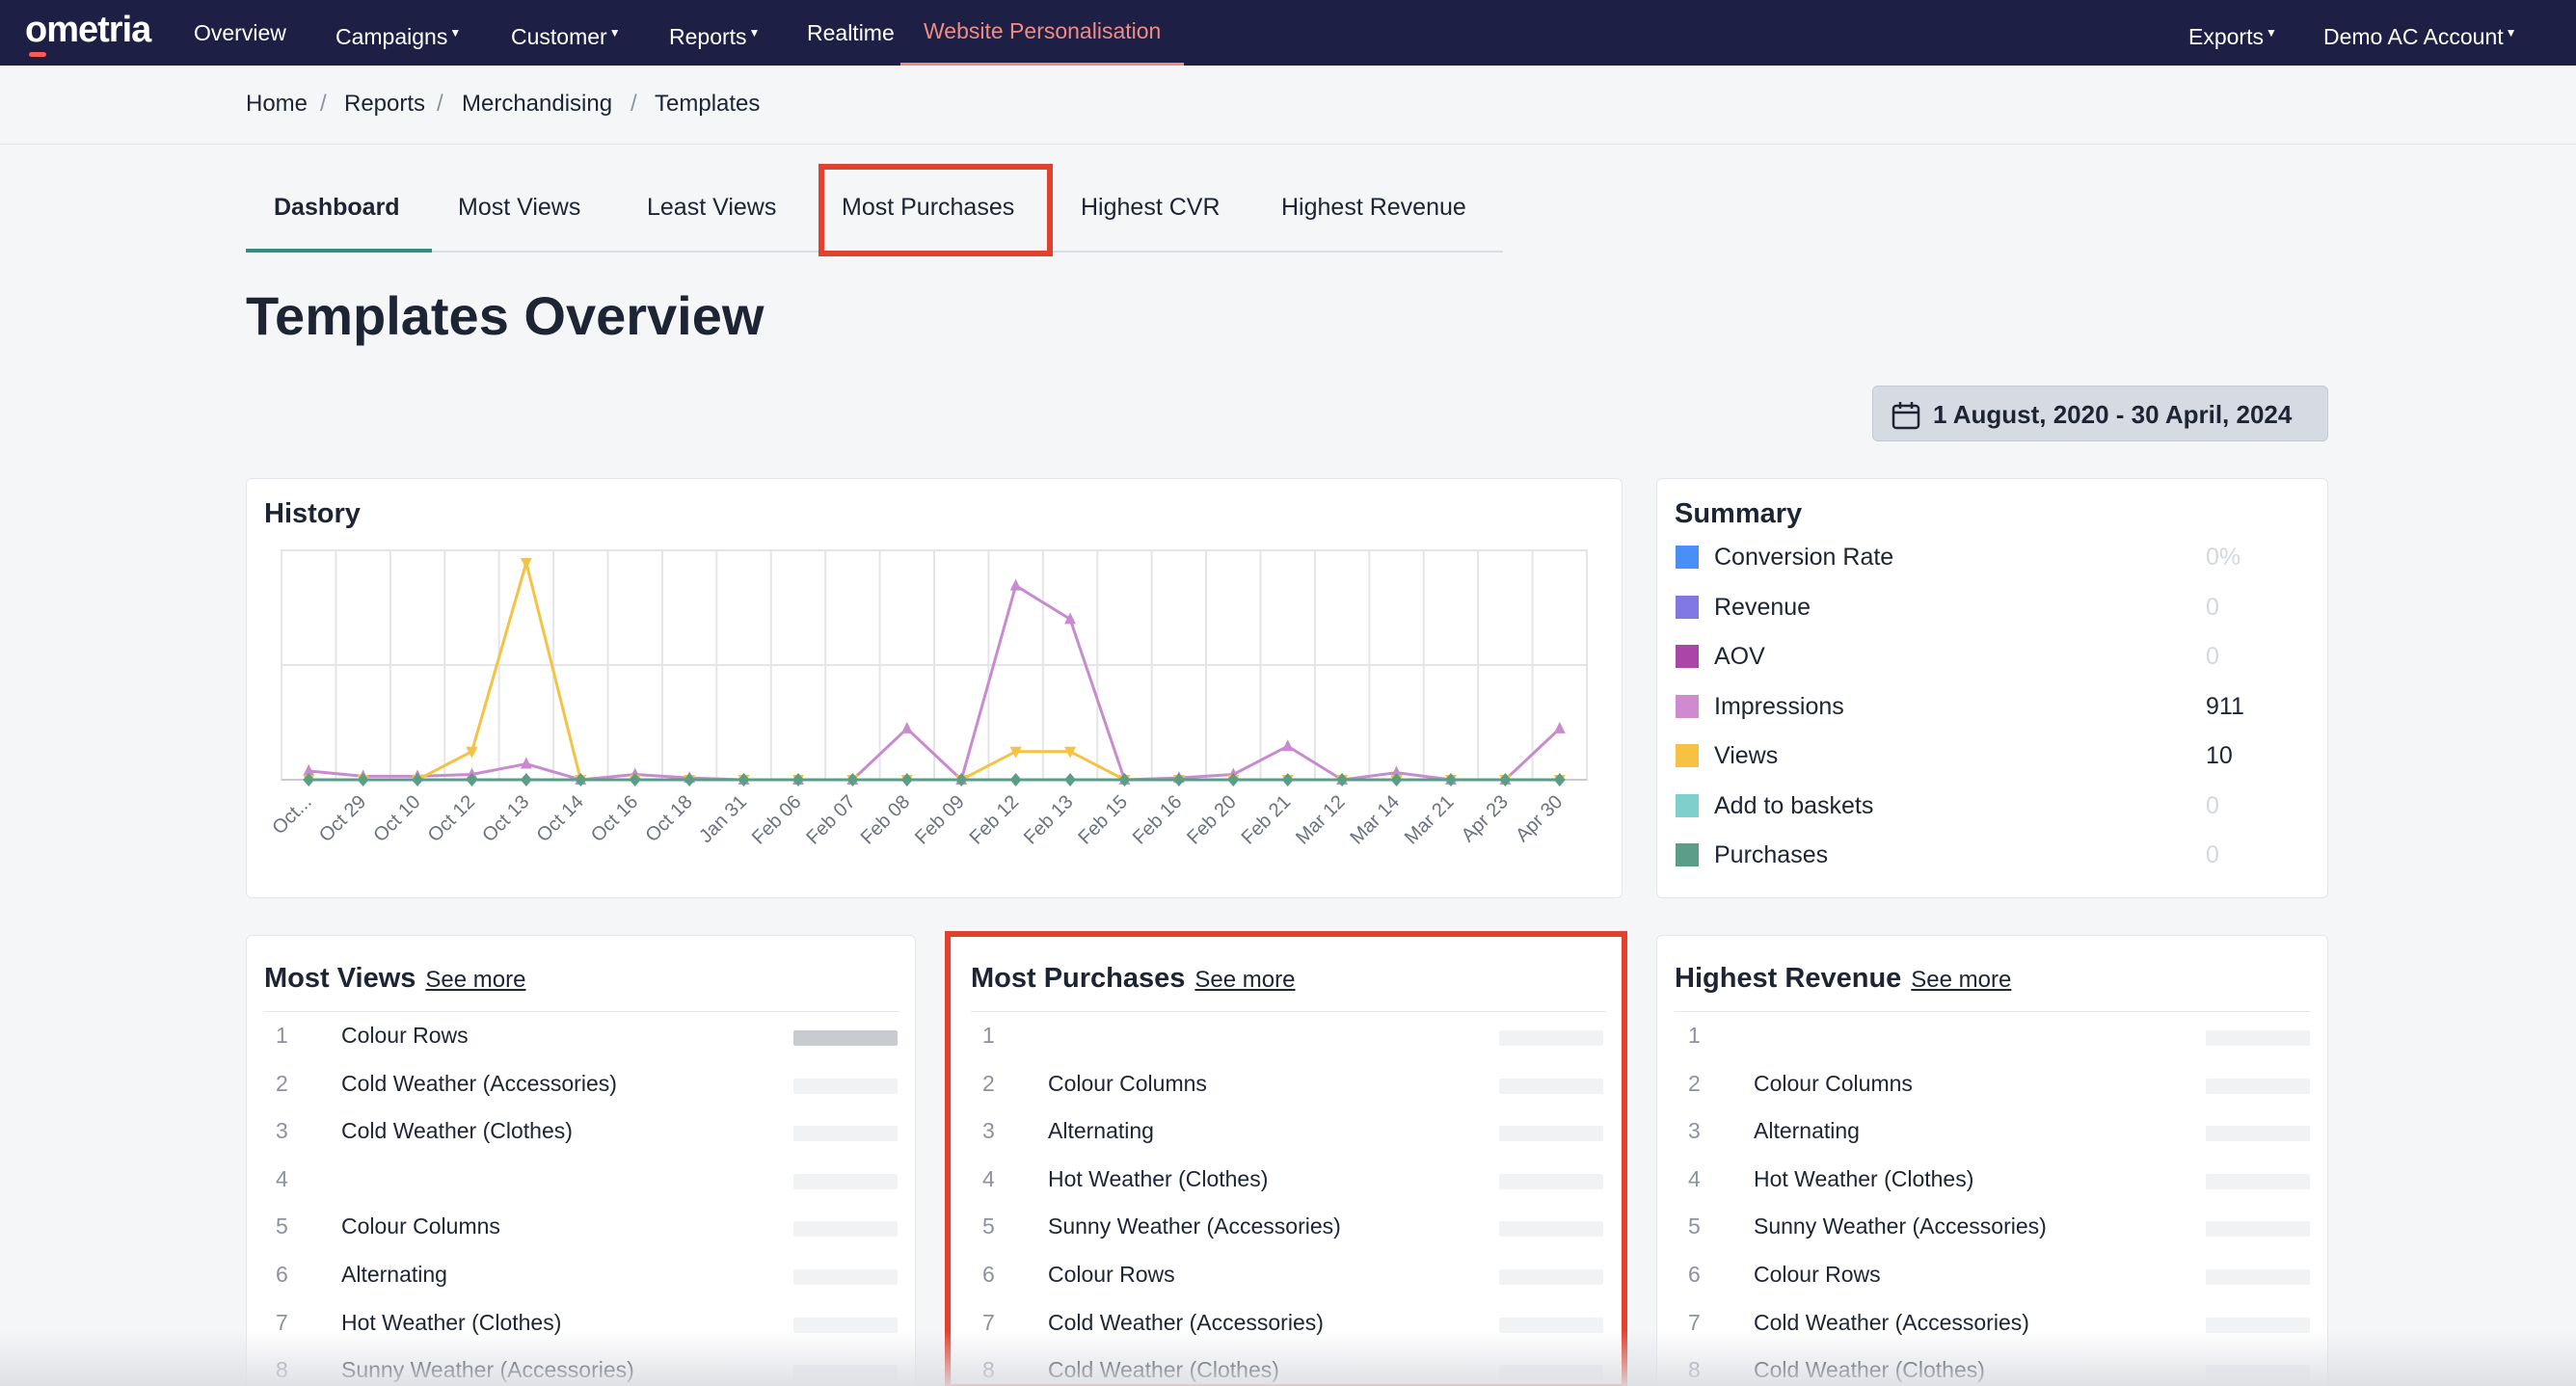 Image resolution: width=2576 pixels, height=1386 pixels. What do you see at coordinates (589, 1227) in the screenshot?
I see `list-item: 5 Colour Columns` at bounding box center [589, 1227].